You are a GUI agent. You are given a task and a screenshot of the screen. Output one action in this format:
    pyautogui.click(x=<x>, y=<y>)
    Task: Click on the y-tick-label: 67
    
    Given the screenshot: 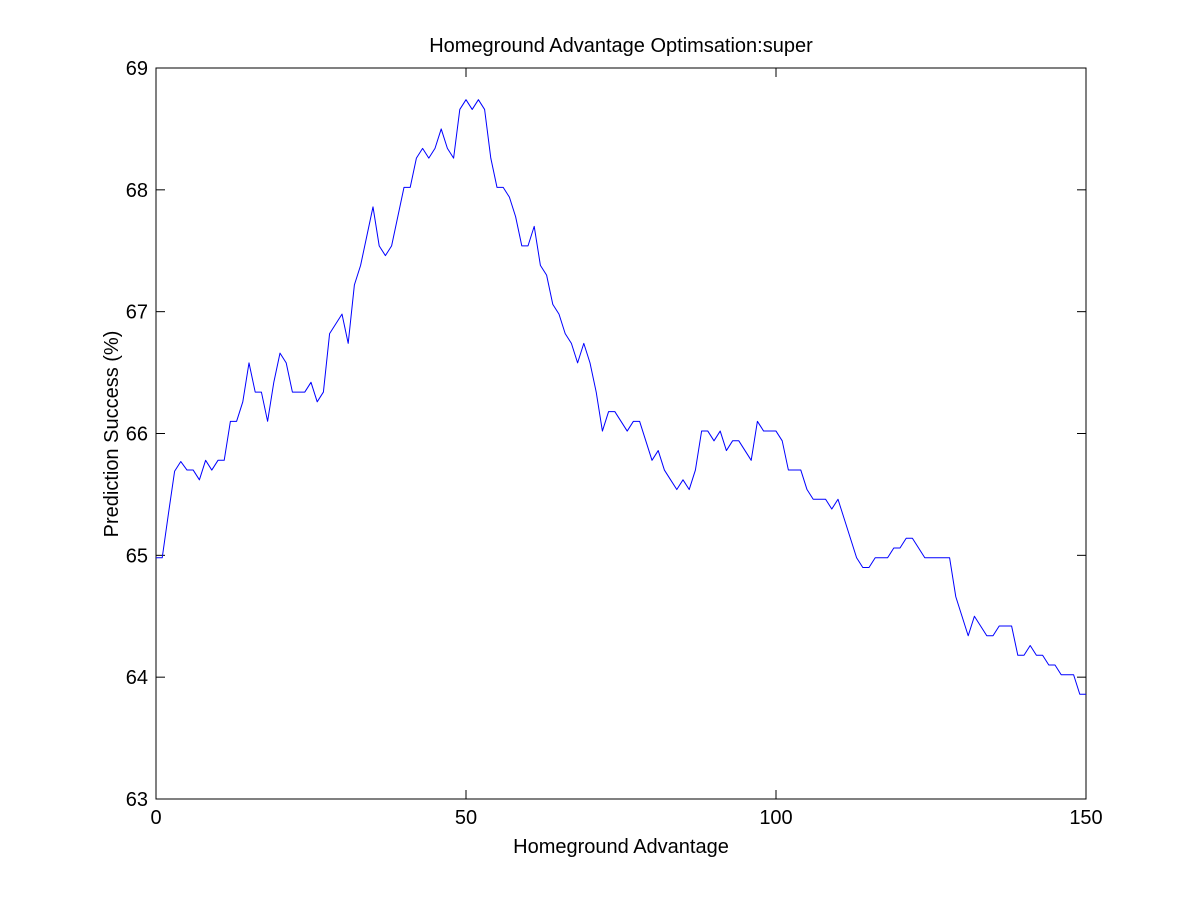 What is the action you would take?
    pyautogui.click(x=137, y=313)
    